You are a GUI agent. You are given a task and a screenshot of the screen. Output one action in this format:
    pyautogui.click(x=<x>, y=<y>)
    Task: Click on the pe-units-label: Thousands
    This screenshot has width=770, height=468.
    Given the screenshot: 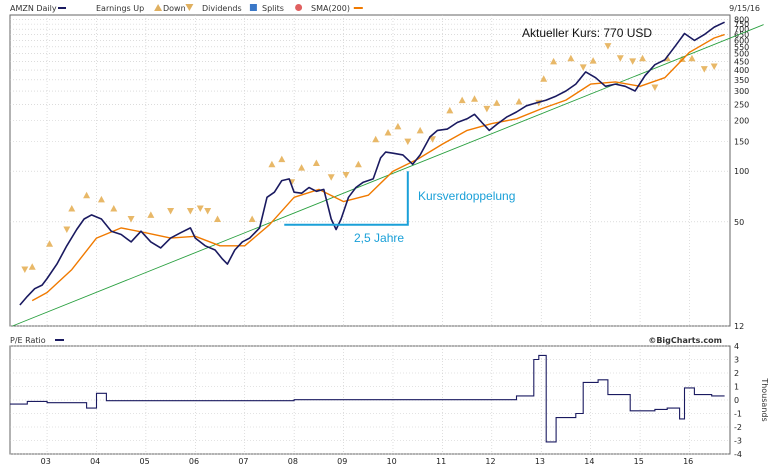 What is the action you would take?
    pyautogui.click(x=764, y=399)
    